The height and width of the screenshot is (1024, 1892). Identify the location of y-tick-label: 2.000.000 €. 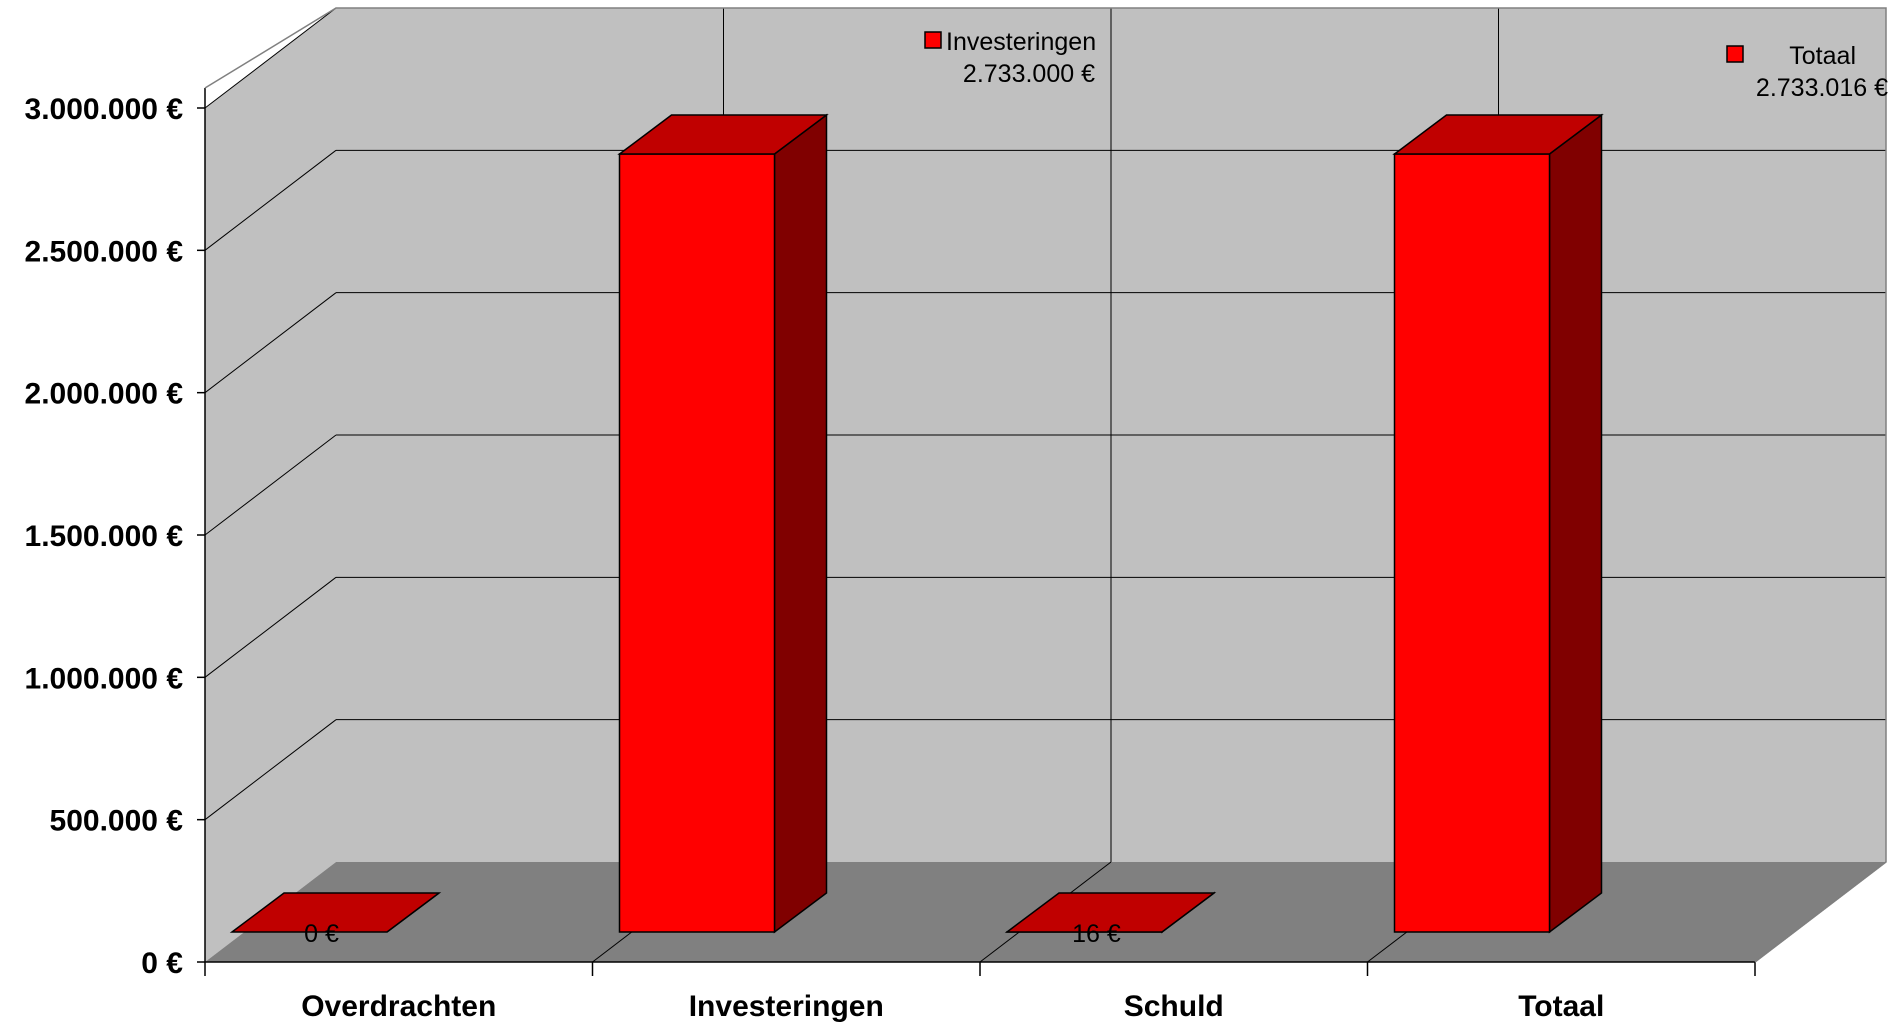
(104, 394).